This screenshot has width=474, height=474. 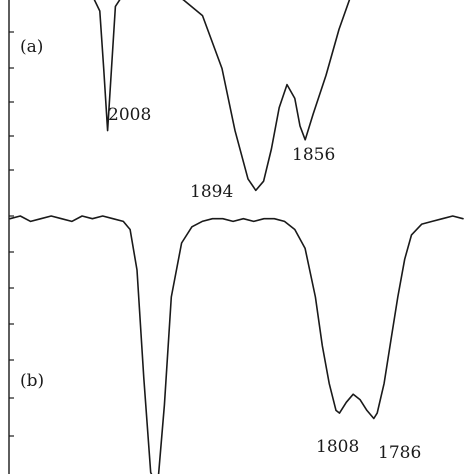 What do you see at coordinates (11, 237) in the screenshot?
I see `left-axis` at bounding box center [11, 237].